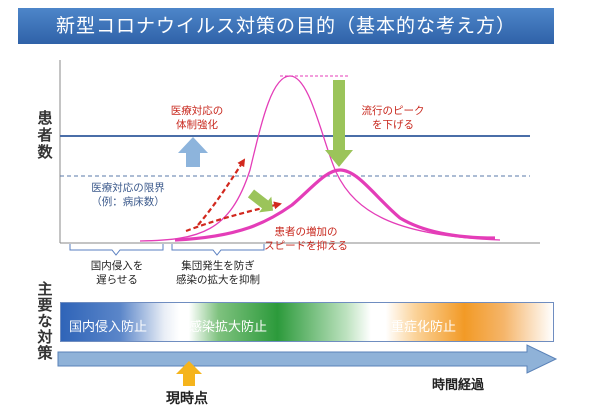 The image size is (590, 417). What do you see at coordinates (218, 266) in the screenshot?
I see `label-line: 集団発生を防ぎ` at bounding box center [218, 266].